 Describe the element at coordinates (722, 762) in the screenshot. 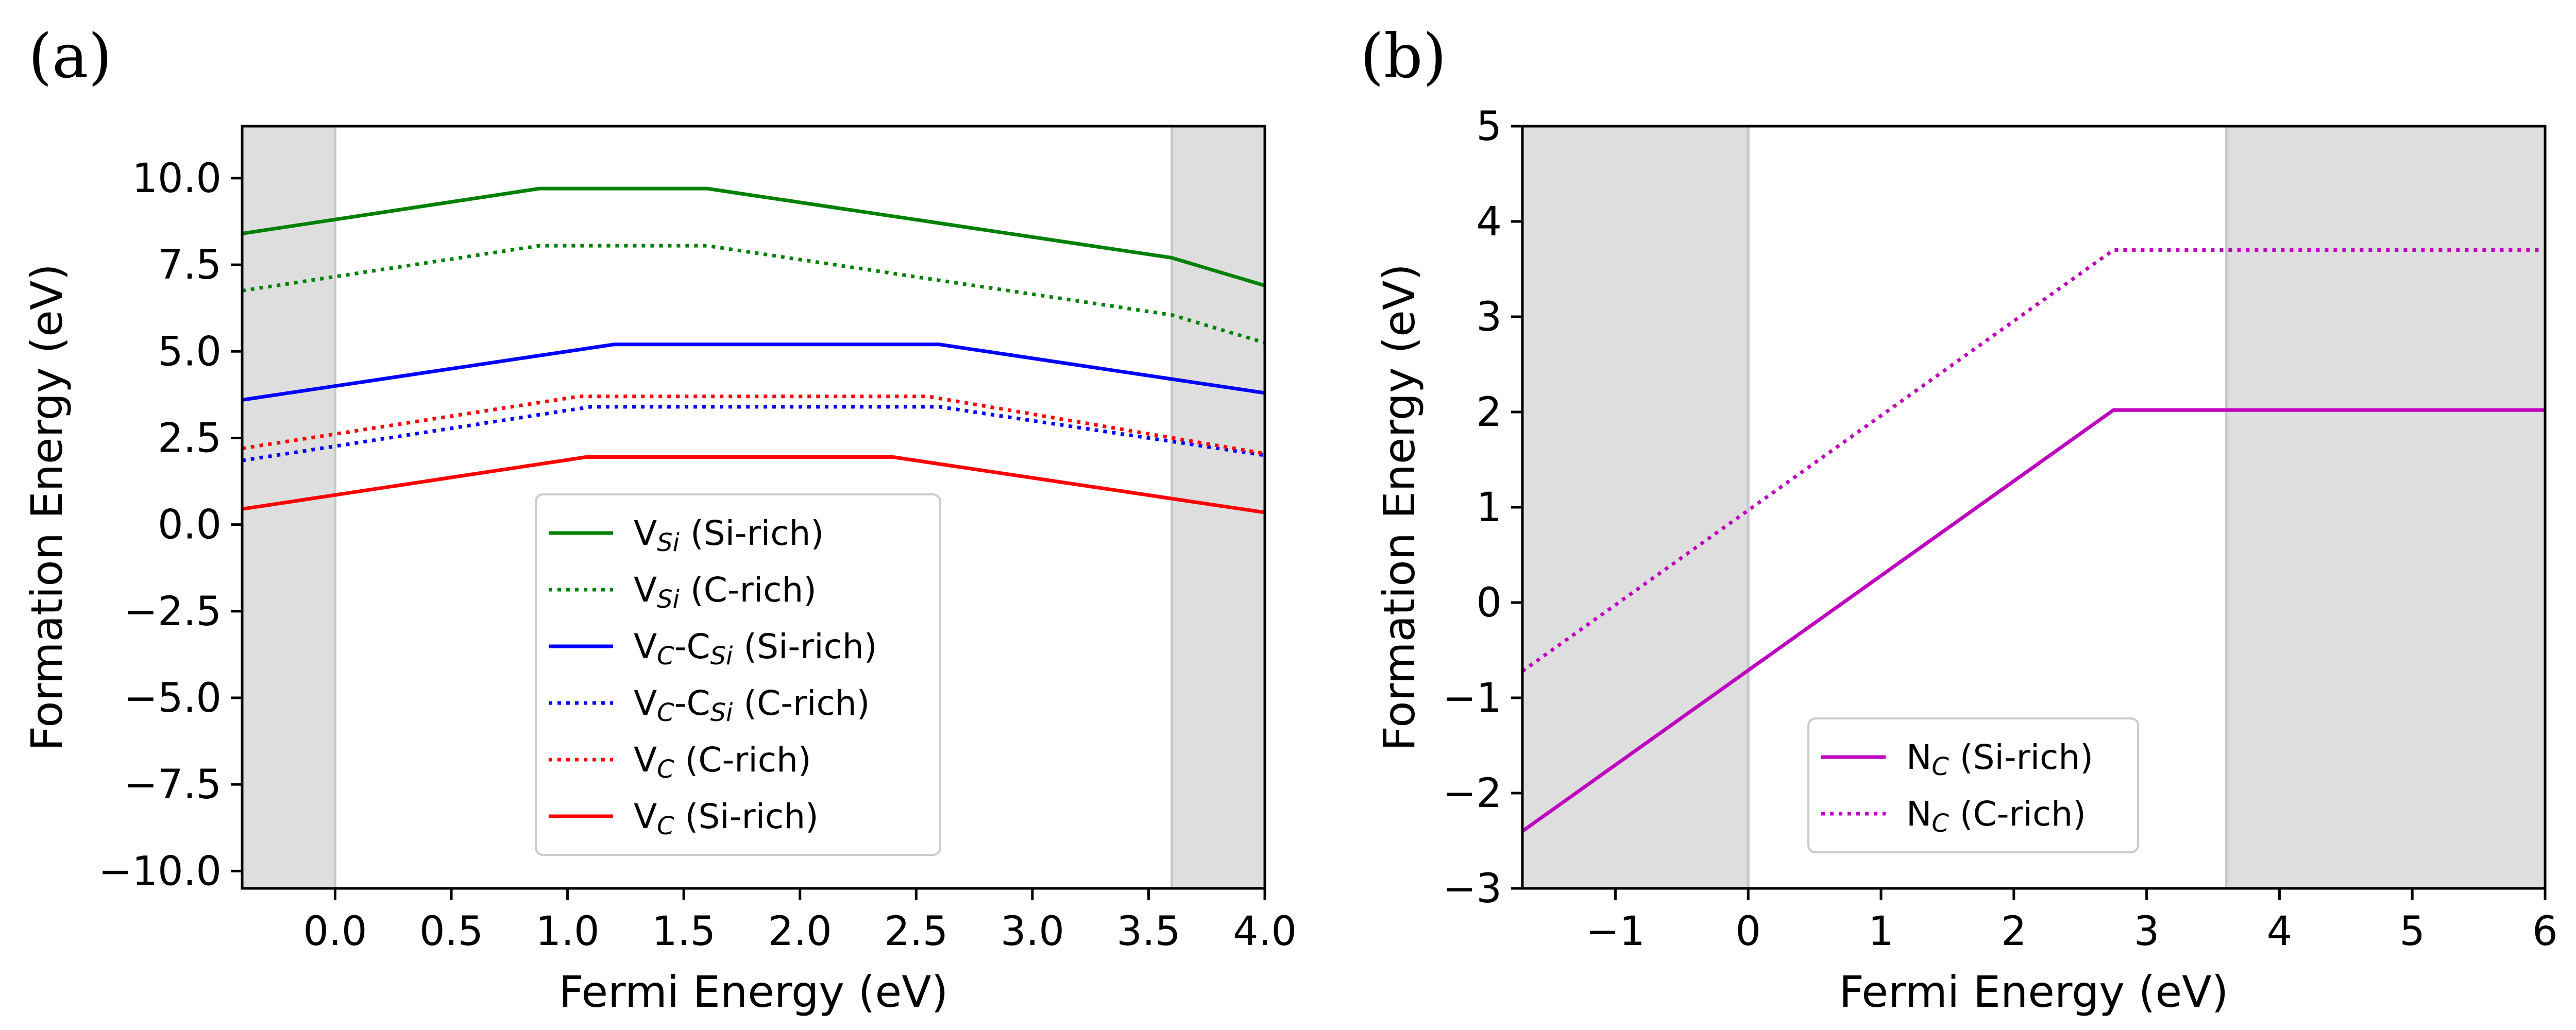

I see `legend-entry-4: VC (C-rich)` at that location.